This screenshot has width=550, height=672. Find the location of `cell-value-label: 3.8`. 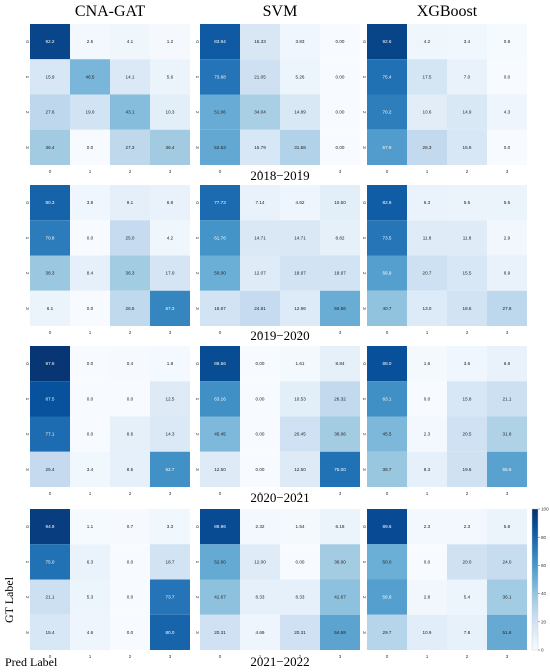

cell-value-label: 3.8 is located at coordinates (90, 202).